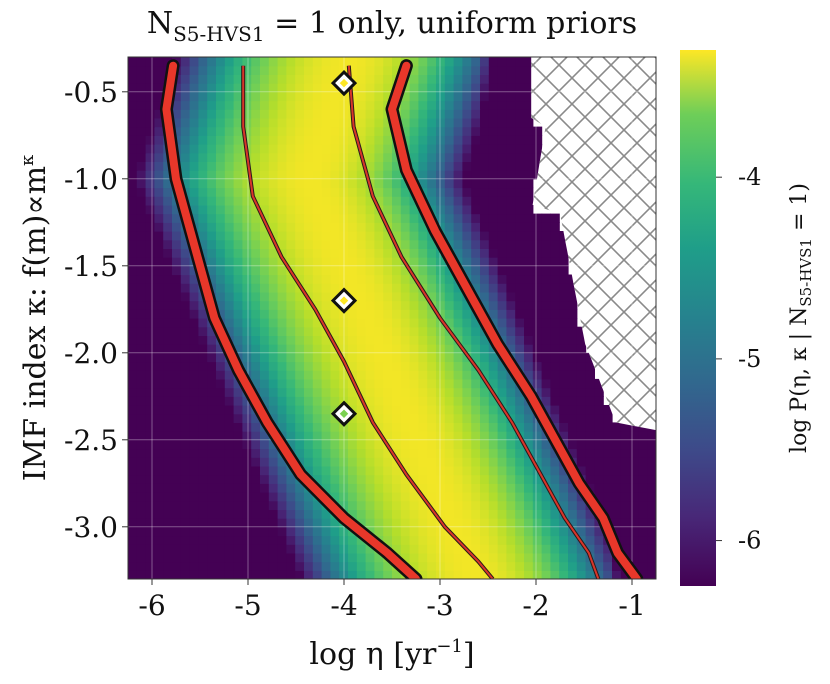 The width and height of the screenshot is (830, 684). What do you see at coordinates (593, 318) in the screenshot?
I see `hatch-pattern` at bounding box center [593, 318].